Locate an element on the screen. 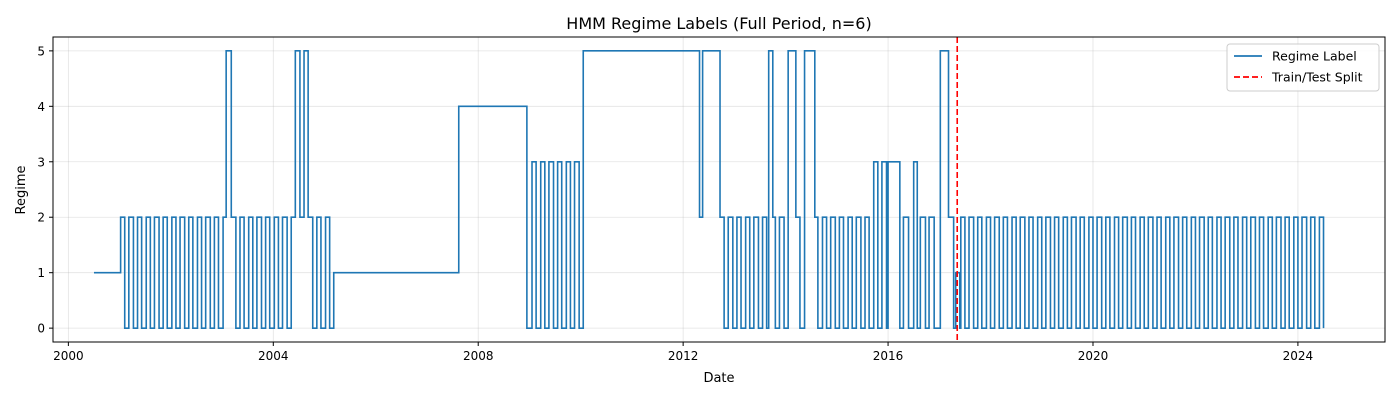 The height and width of the screenshot is (400, 1400). x-tick-label: 2008 is located at coordinates (478, 356).